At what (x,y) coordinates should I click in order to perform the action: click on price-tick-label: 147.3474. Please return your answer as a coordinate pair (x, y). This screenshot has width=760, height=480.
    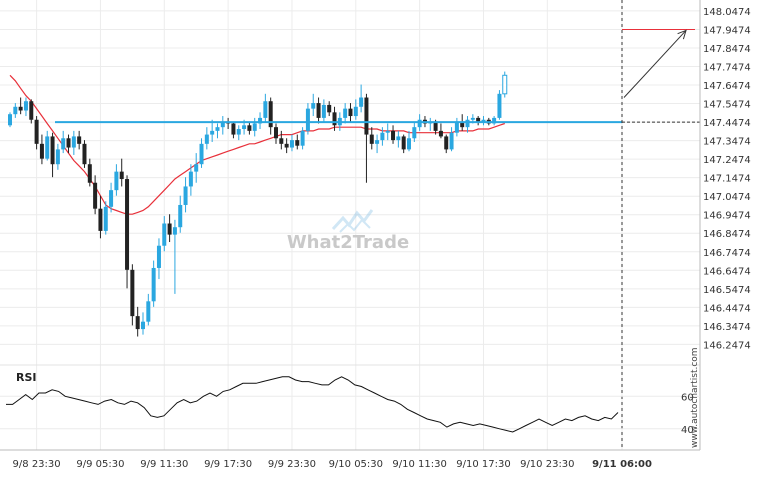
    Looking at the image, I should click on (727, 142).